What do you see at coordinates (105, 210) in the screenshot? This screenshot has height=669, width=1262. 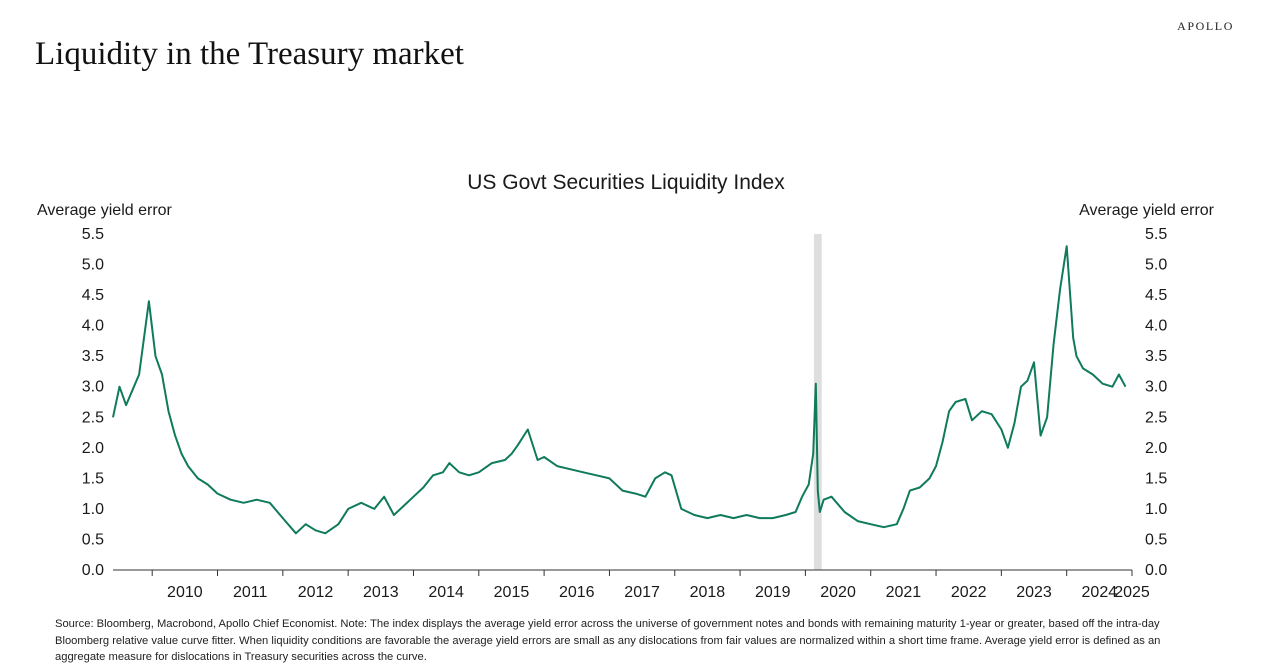 I see `y-axis-label-left: Average yield error` at bounding box center [105, 210].